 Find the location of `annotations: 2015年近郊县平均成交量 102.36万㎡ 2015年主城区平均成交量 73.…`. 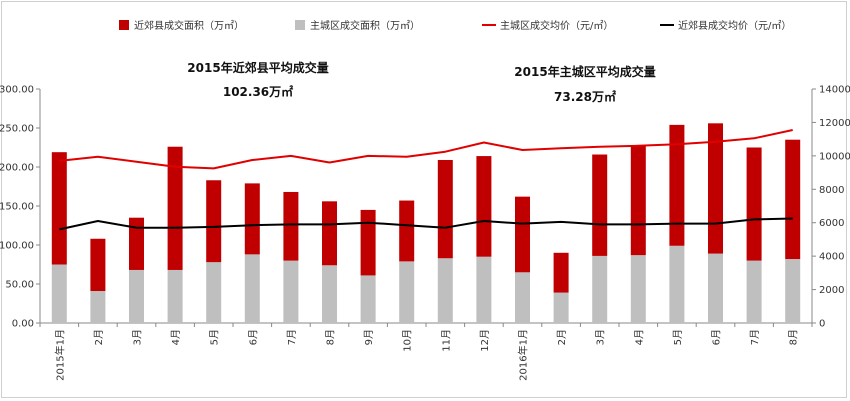

annotations: 2015年近郊县平均成交量 102.36万㎡ 2015年主城区平均成交量 73.… is located at coordinates (421, 82).